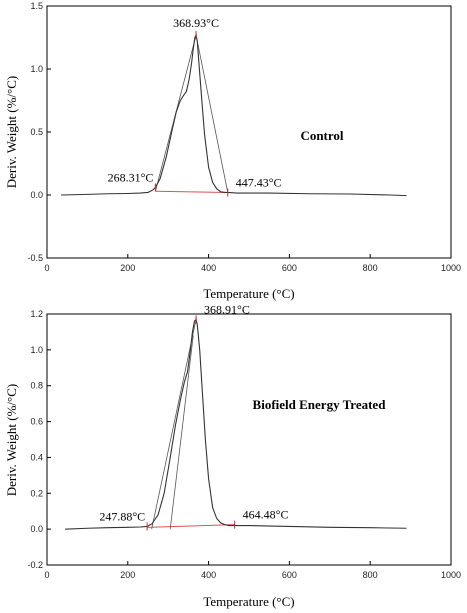 The width and height of the screenshot is (467, 613). Describe the element at coordinates (36, 493) in the screenshot. I see `y-tick-label: 0.2` at that location.